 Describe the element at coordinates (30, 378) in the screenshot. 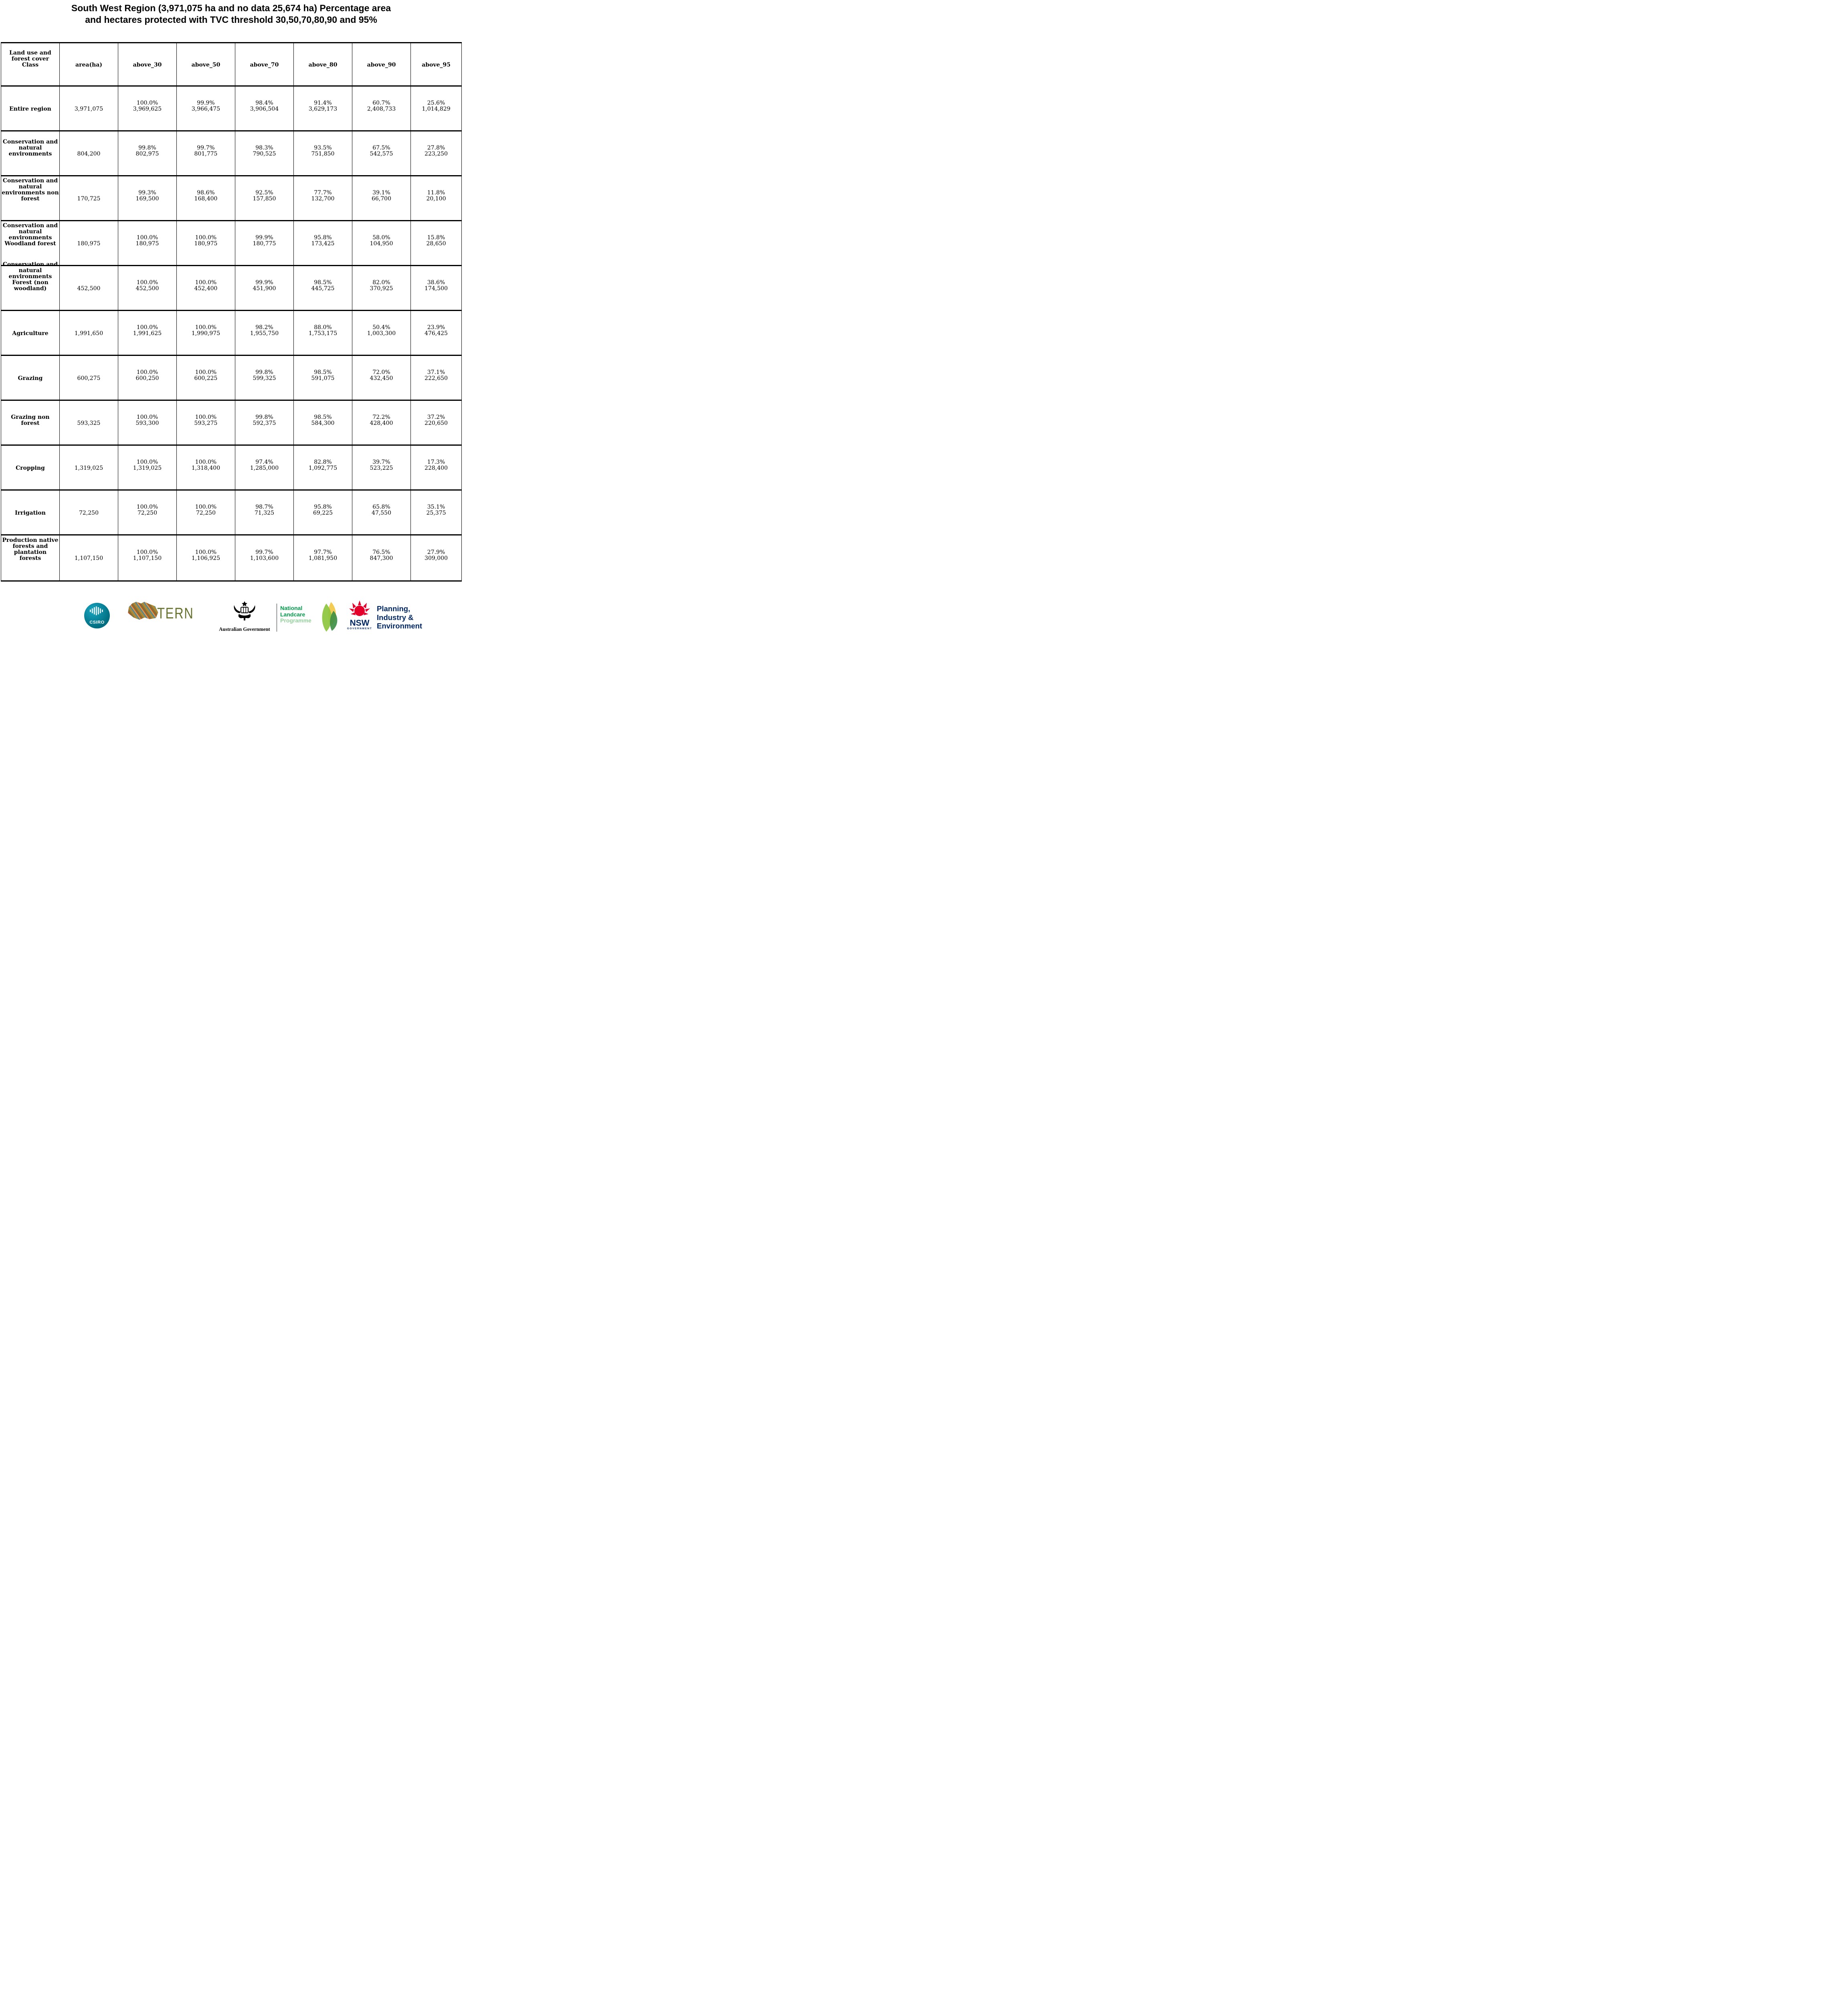

I see `row-label-cell: Grazing` at that location.